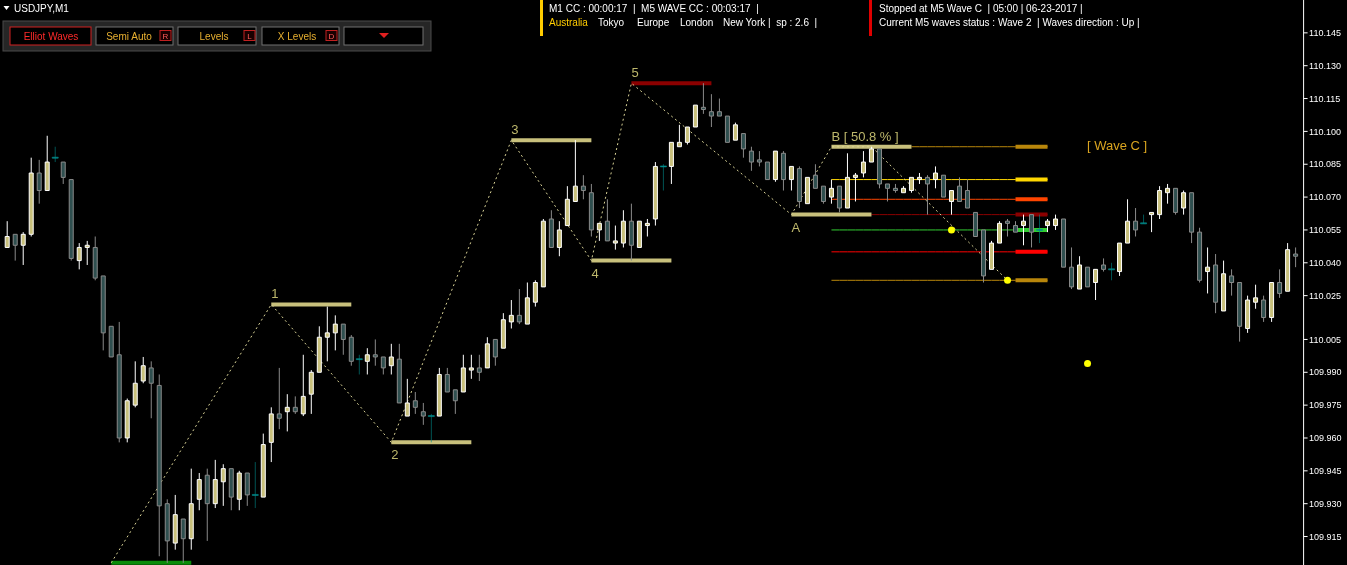 The image size is (1347, 565). What do you see at coordinates (395, 455) in the screenshot?
I see `annotation: 2` at bounding box center [395, 455].